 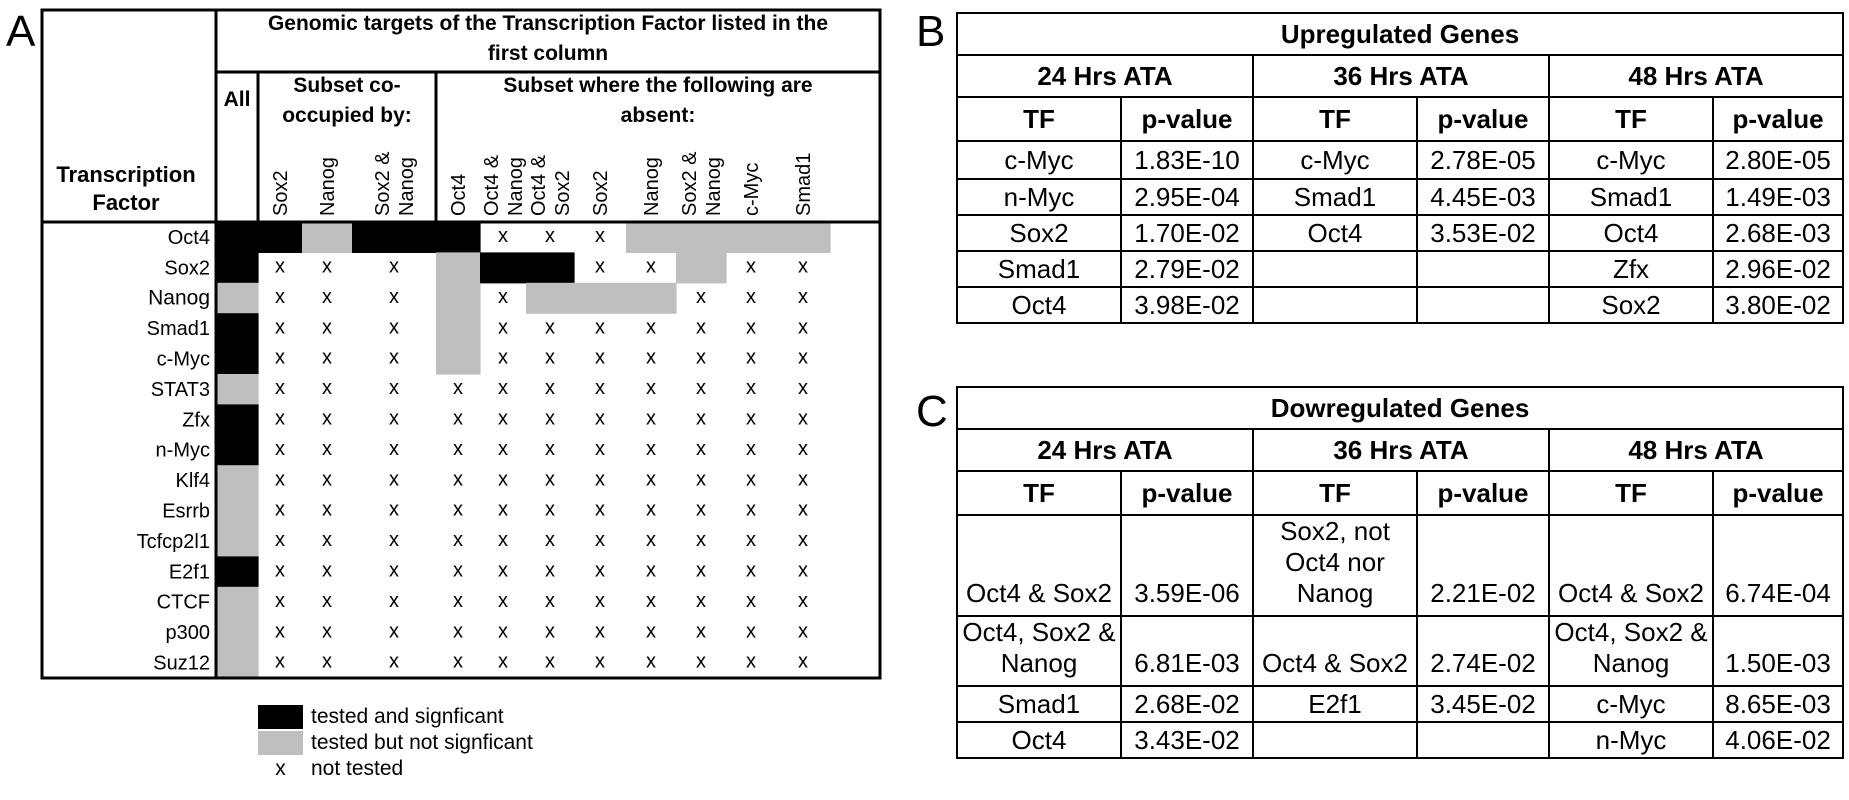 I want to click on p-value-cell: 4.06E-02, so click(x=1778, y=740).